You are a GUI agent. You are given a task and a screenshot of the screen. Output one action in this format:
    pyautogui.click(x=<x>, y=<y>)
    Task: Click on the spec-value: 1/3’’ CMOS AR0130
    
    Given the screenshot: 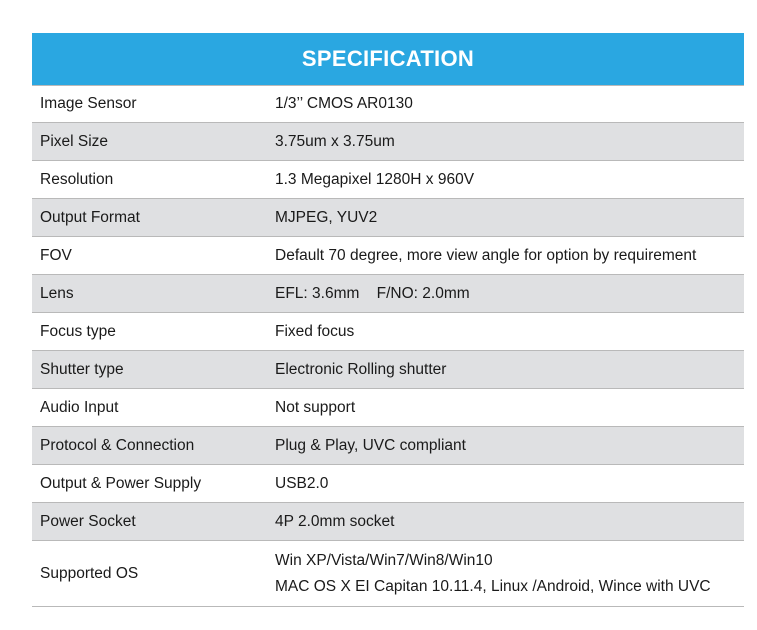 What is the action you would take?
    pyautogui.click(x=344, y=103)
    